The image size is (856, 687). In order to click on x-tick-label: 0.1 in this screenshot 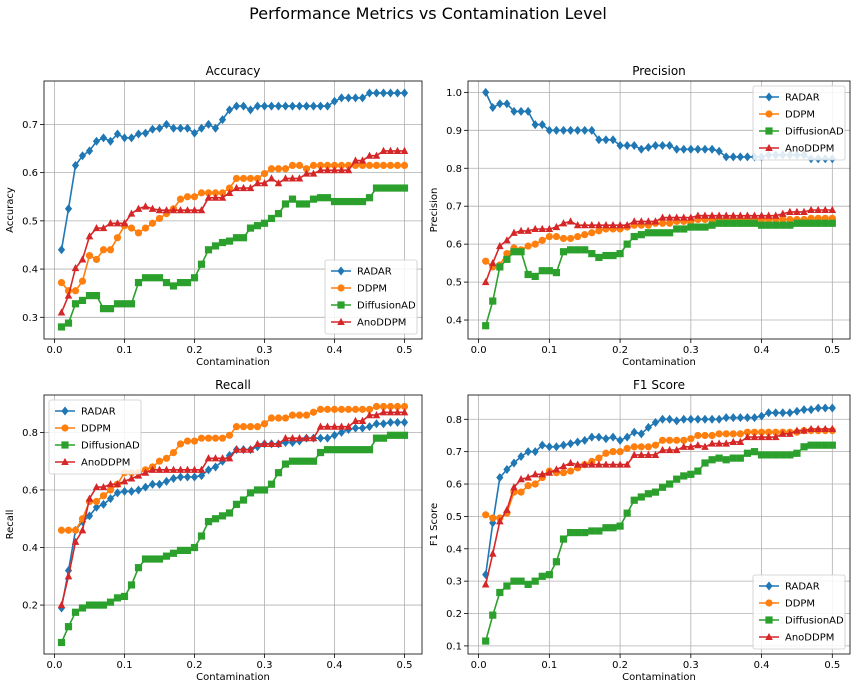, I will do `click(549, 665)`.